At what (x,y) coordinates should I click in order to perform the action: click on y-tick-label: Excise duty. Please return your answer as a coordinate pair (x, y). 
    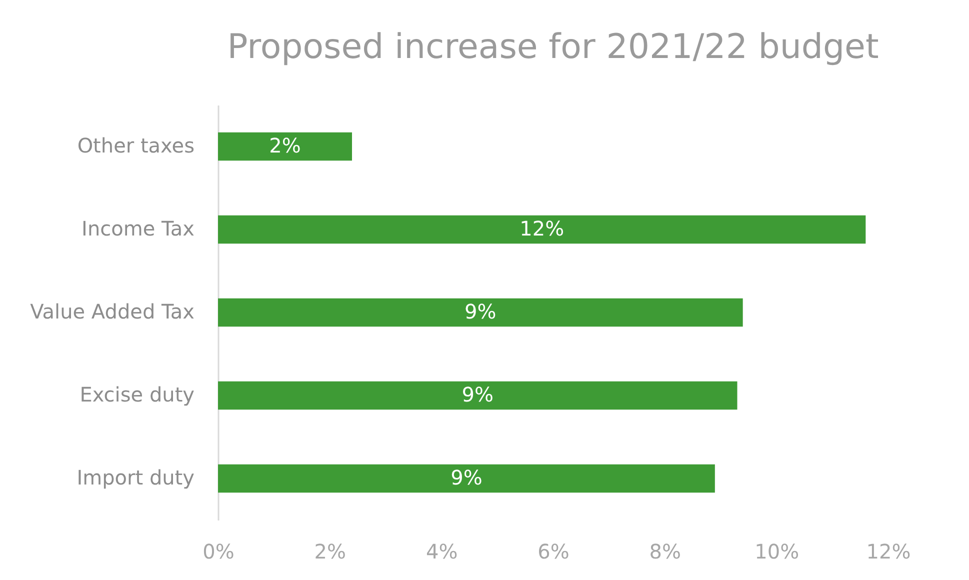
    Looking at the image, I should click on (137, 394).